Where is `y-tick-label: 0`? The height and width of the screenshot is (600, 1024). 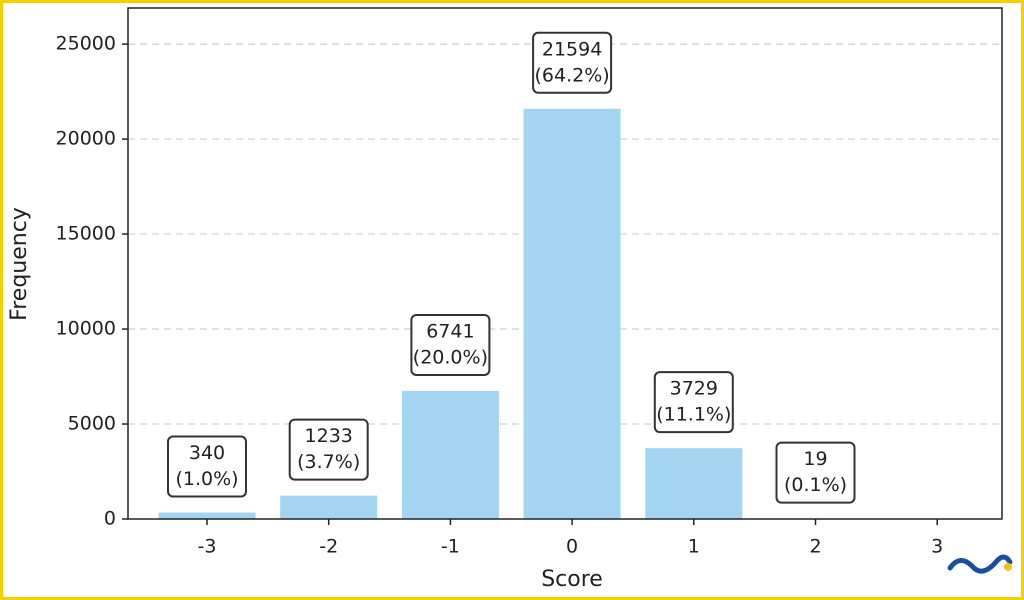 y-tick-label: 0 is located at coordinates (110, 519).